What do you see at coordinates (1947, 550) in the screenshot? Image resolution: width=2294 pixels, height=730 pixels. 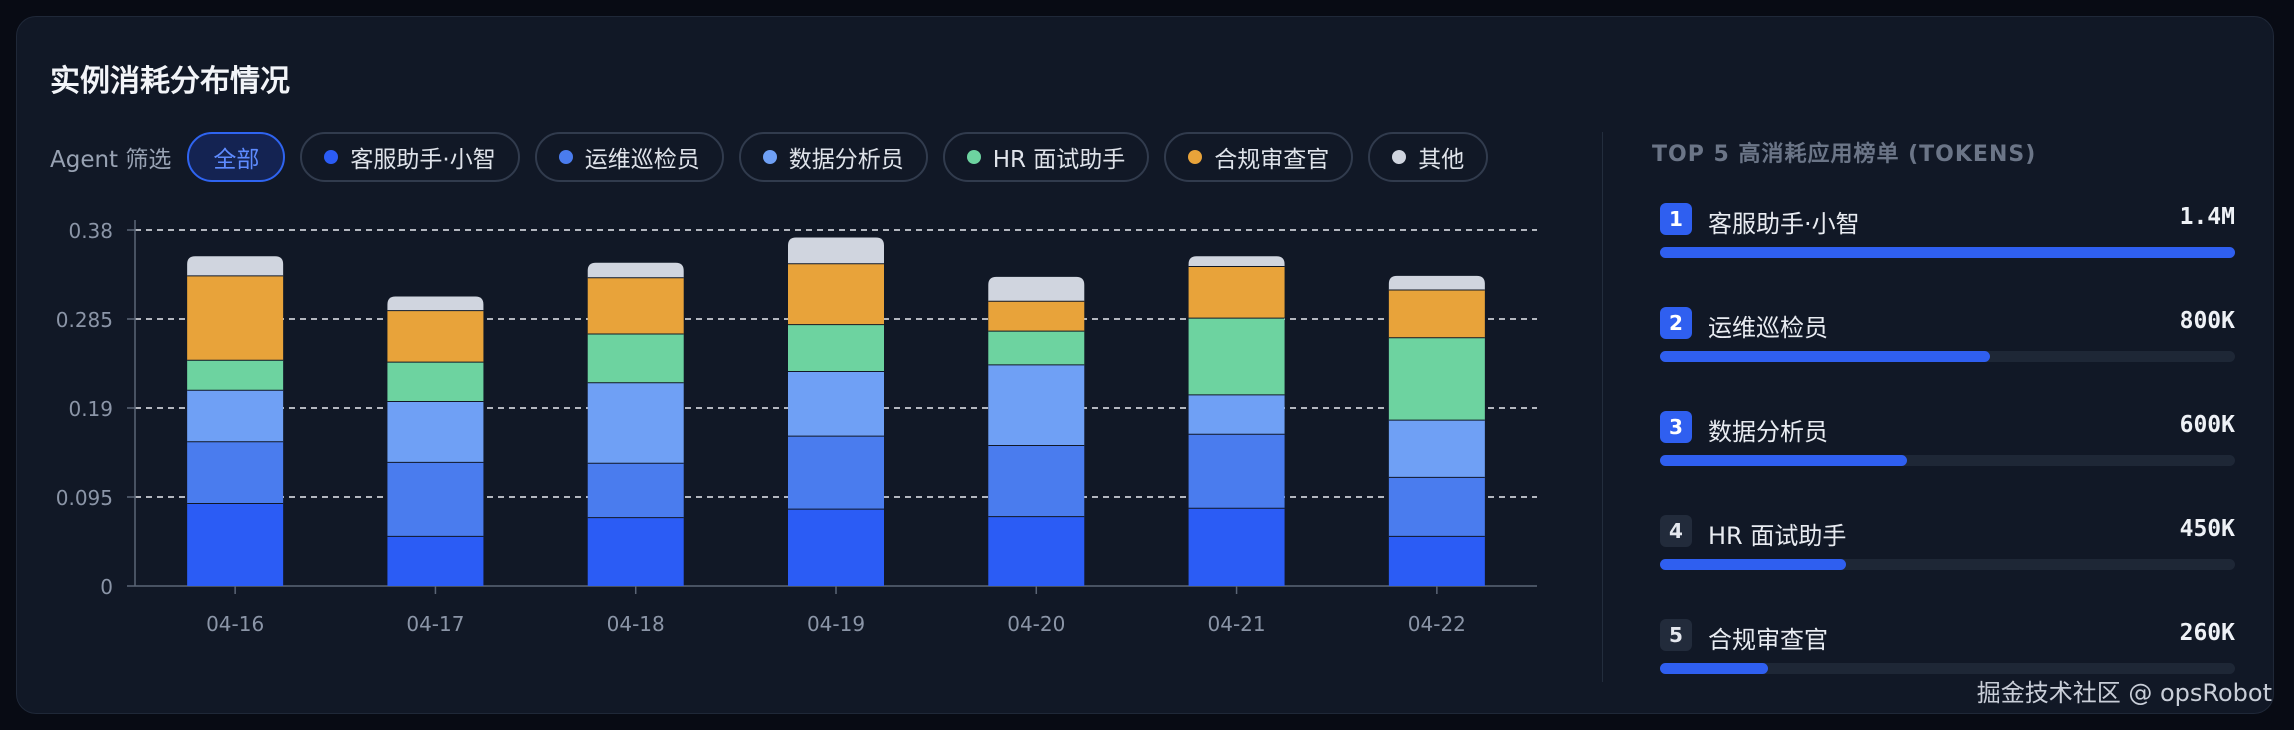 I see `ranking-item: 4 HR 面试助手 450K` at bounding box center [1947, 550].